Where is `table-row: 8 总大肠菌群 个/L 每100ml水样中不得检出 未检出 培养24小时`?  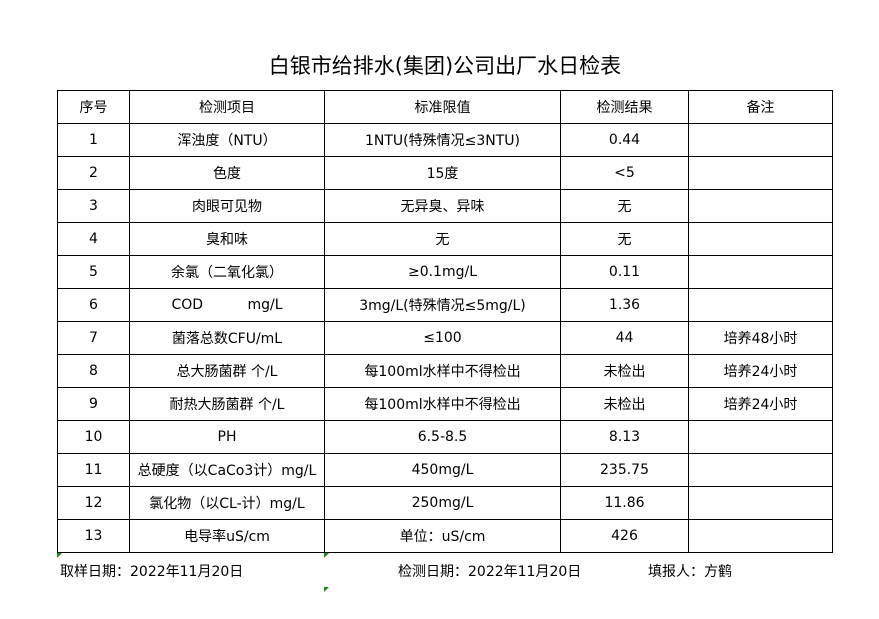 table-row: 8 总大肠菌群 个/L 每100ml水样中不得检出 未检出 培养24小时 is located at coordinates (445, 371).